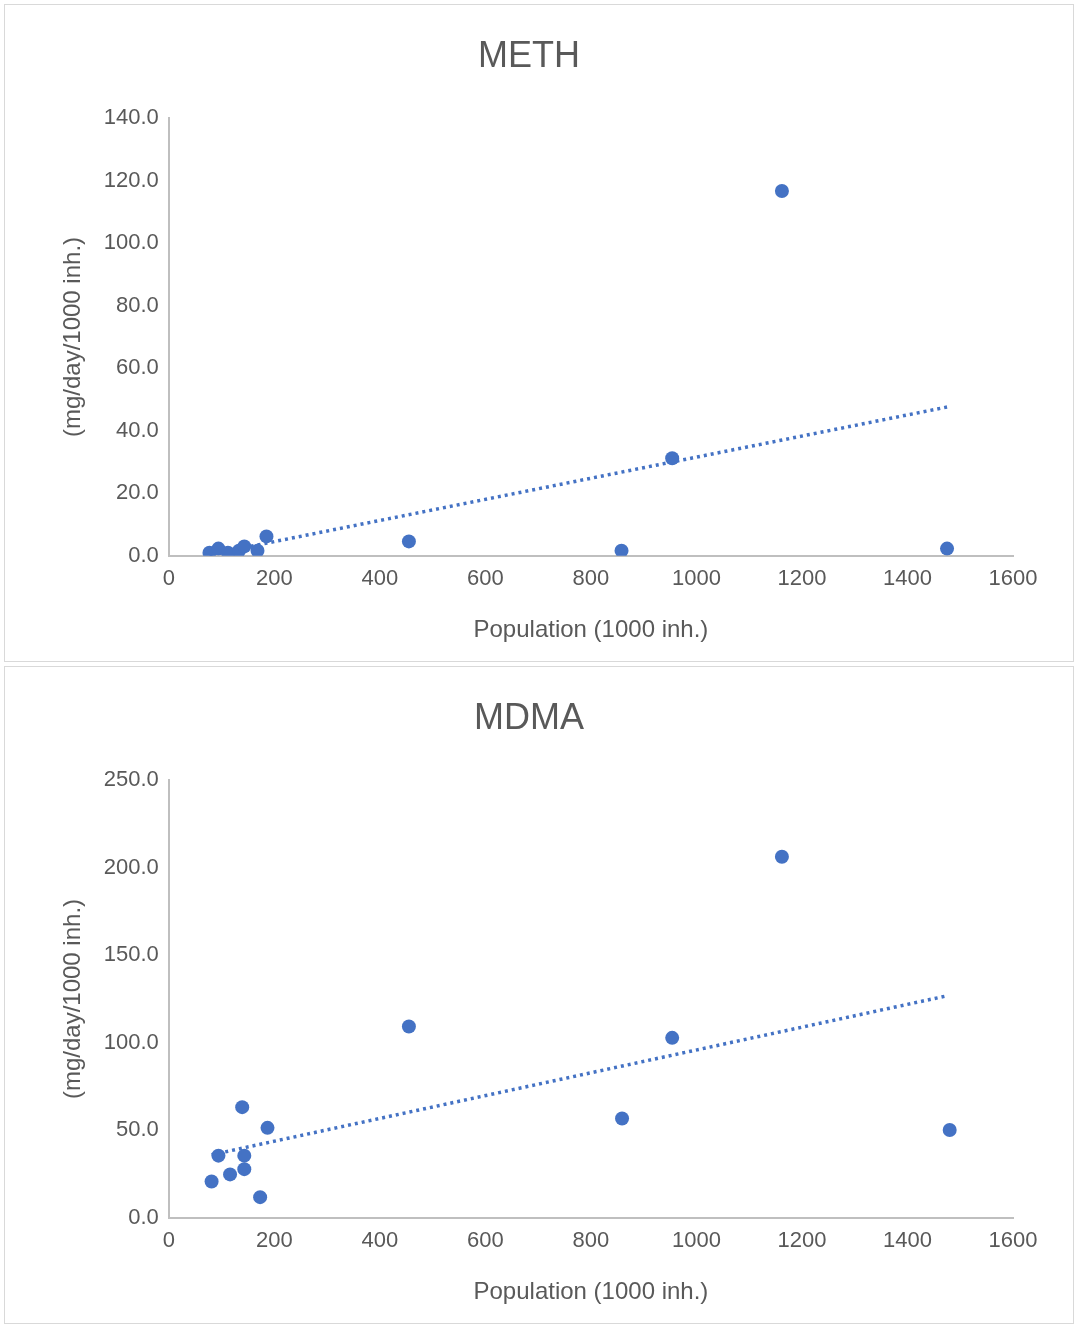  Describe the element at coordinates (137, 367) in the screenshot. I see `y-tick-label: 60.0` at that location.